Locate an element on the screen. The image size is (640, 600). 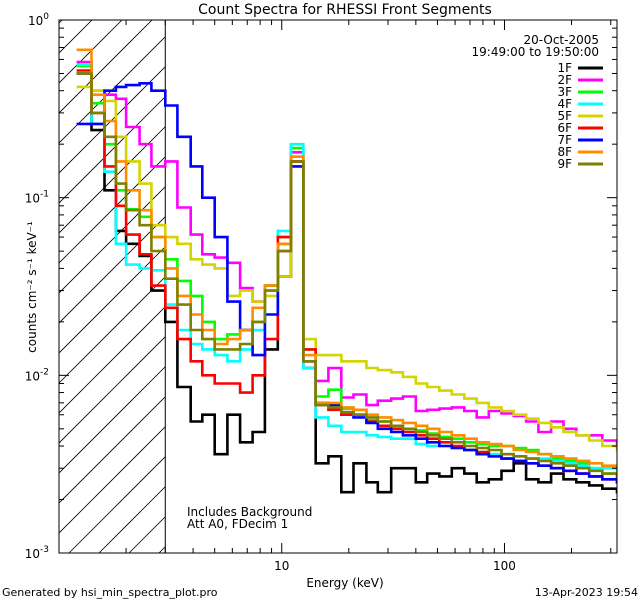
legend-label-7F: 7F is located at coordinates (564, 140).